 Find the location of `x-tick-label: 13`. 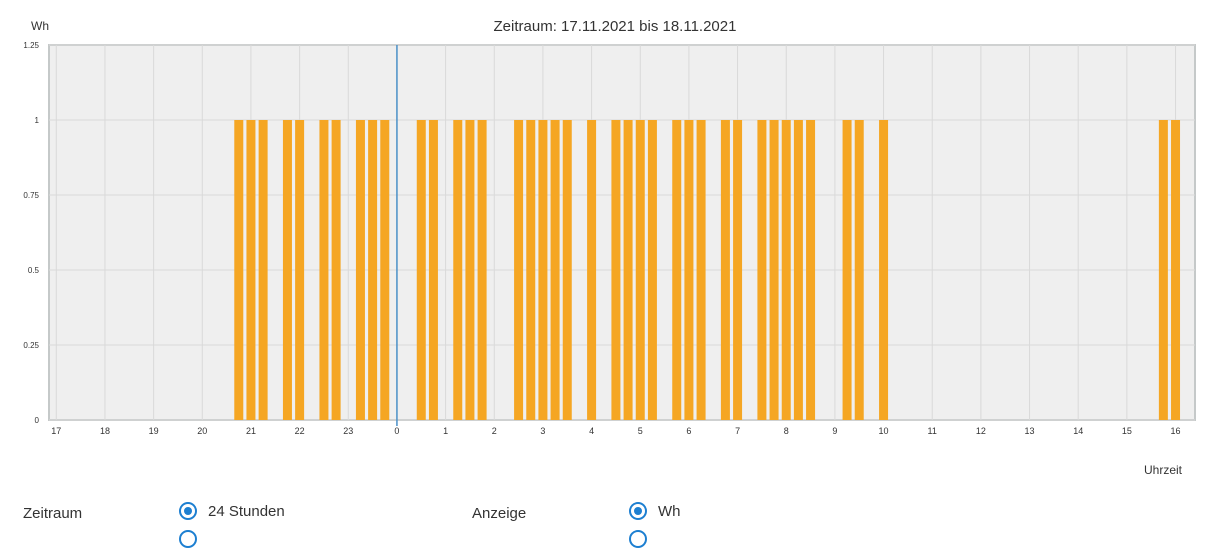

x-tick-label: 13 is located at coordinates (1030, 431).